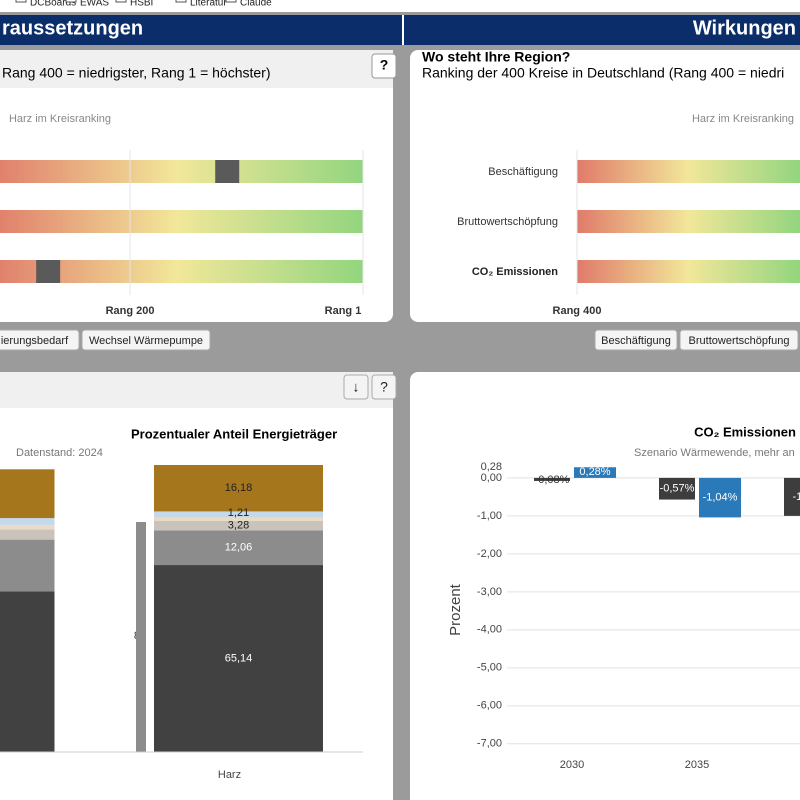 The image size is (800, 800). What do you see at coordinates (697, 765) in the screenshot?
I see `x-tick-label: 2035` at bounding box center [697, 765].